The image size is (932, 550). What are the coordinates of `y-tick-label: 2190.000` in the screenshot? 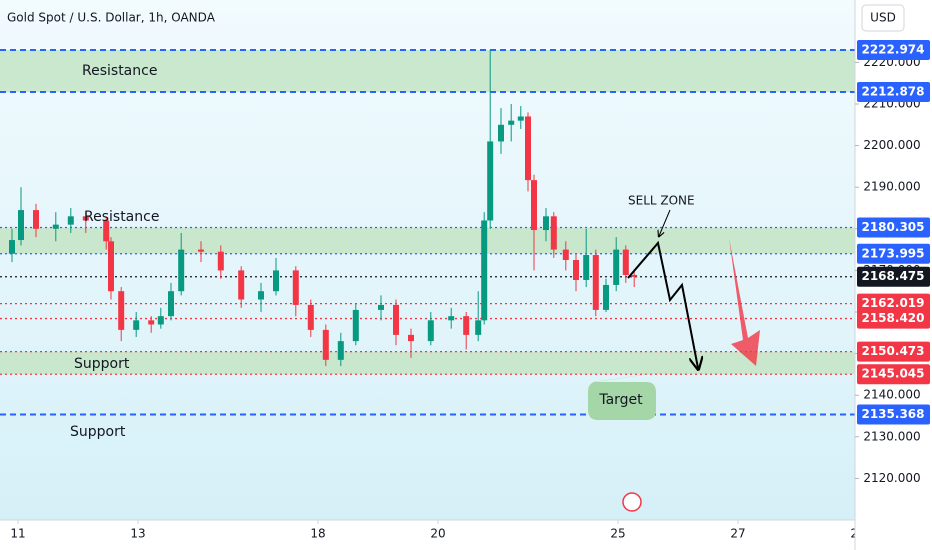 It's located at (891, 187).